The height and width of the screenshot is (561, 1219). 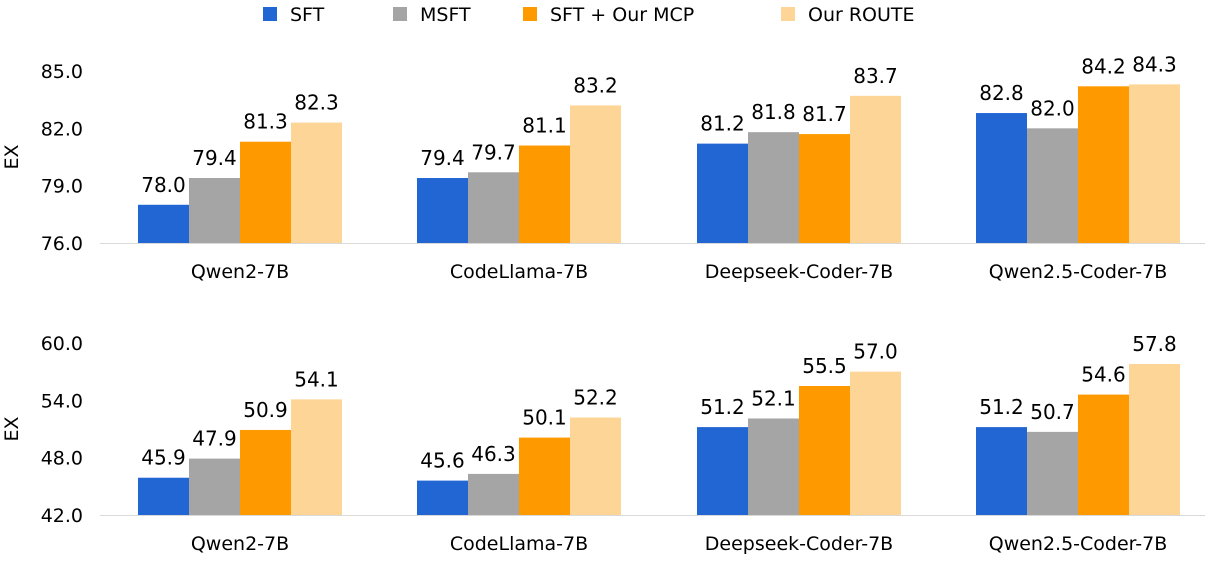 I want to click on data-label: 50.1, so click(x=544, y=418).